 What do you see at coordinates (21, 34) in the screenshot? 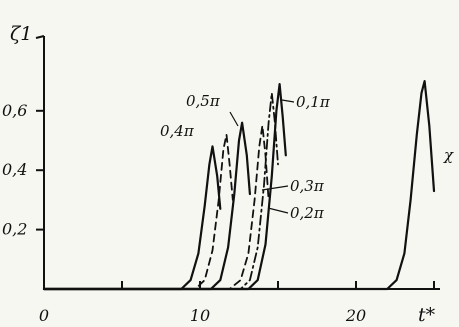
I see `y-axis-label: ζ1` at bounding box center [21, 34].